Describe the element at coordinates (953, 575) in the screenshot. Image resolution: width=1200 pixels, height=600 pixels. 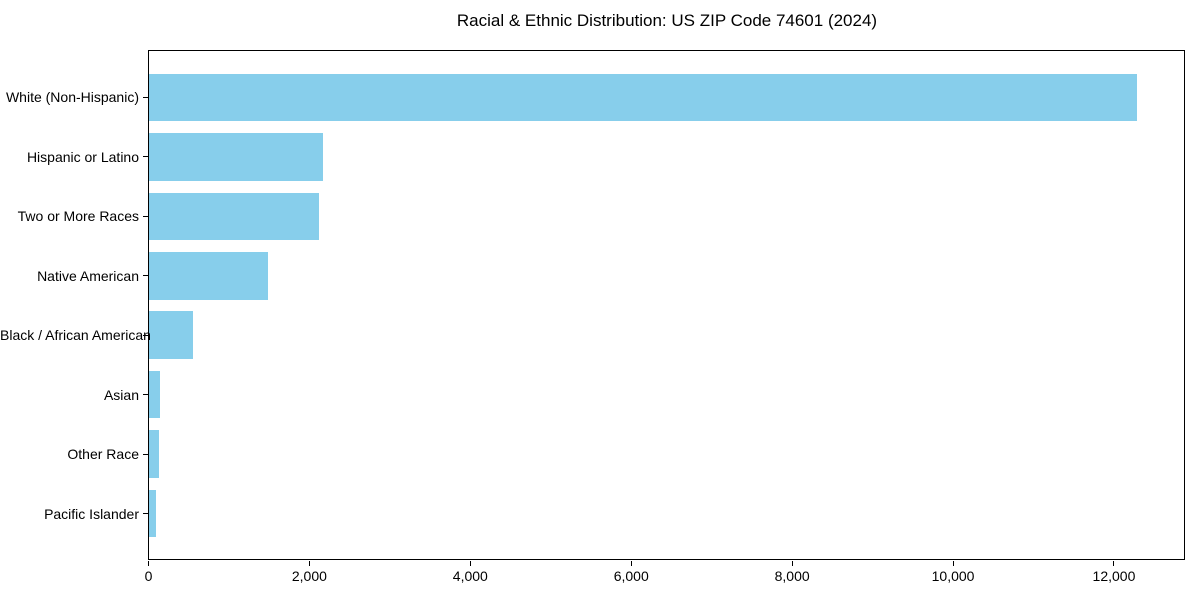
I see `x-axis-tick-label: 10,000` at that location.